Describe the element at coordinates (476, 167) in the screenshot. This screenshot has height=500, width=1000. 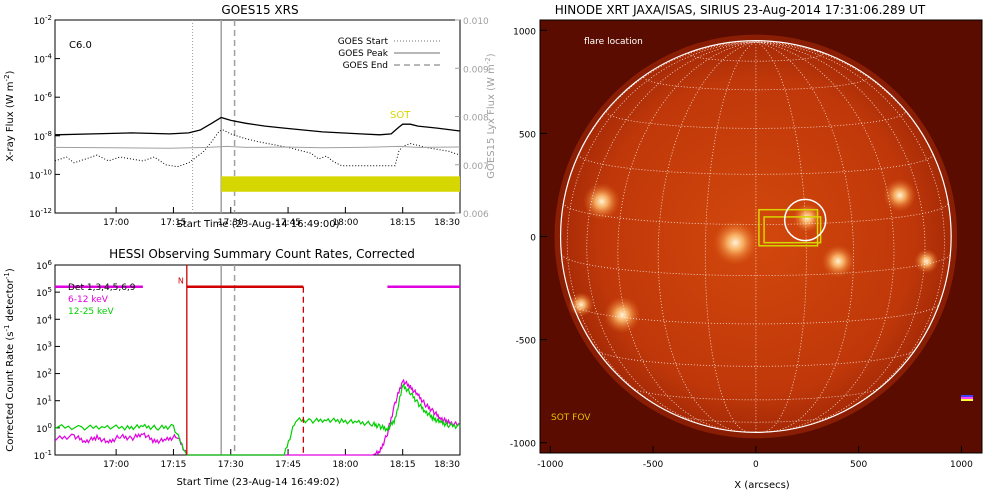
I see `goes-y2-tick-label: 0.007` at that location.